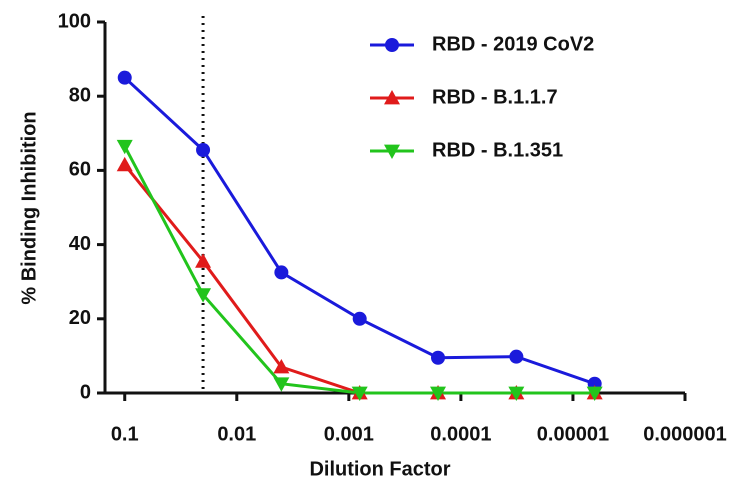 This screenshot has height=491, width=756. Describe the element at coordinates (379, 469) in the screenshot. I see `x-axis-label: Dilution Factor` at that location.